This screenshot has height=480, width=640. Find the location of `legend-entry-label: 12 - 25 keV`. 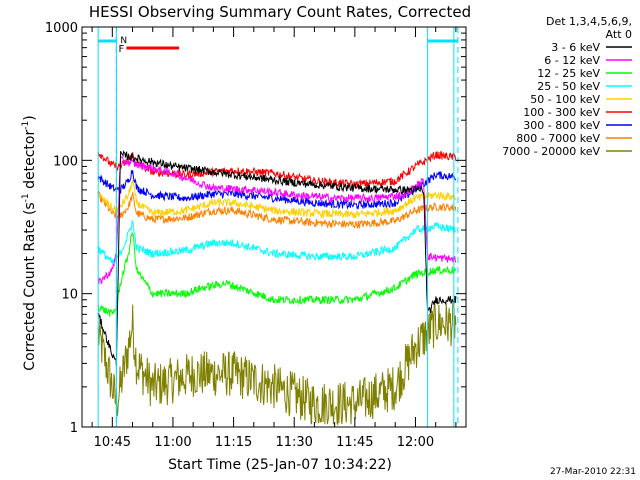

legend-entry-label: 12 - 25 keV is located at coordinates (568, 73).